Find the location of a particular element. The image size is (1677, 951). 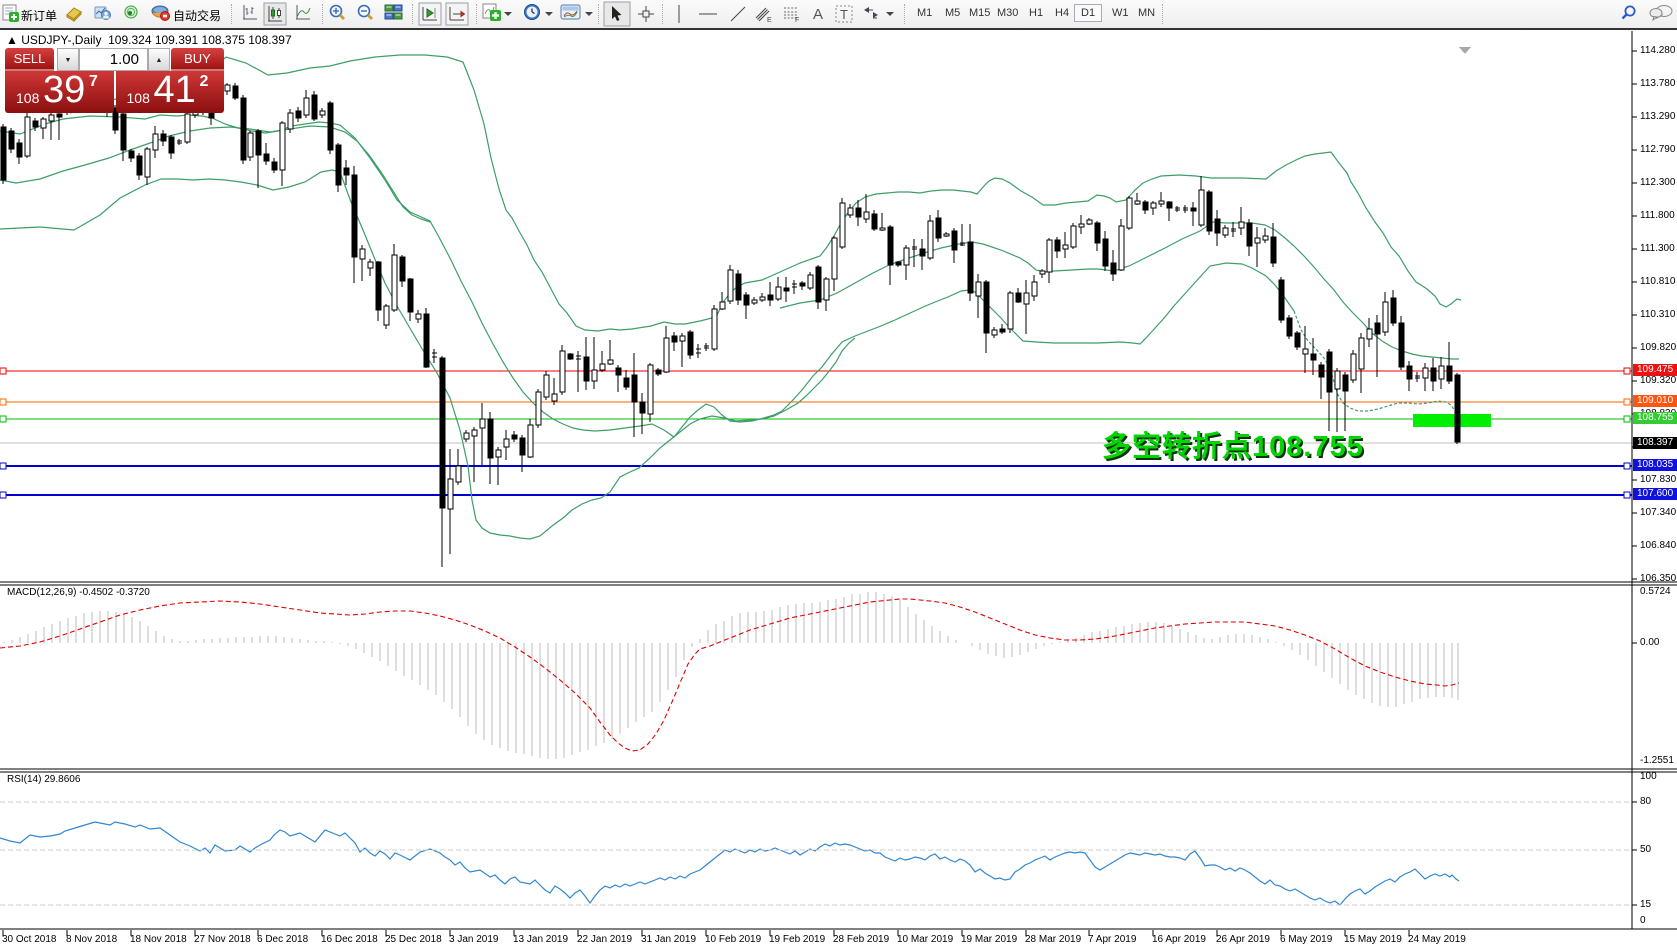

svg-text: A is located at coordinates (818, 14).